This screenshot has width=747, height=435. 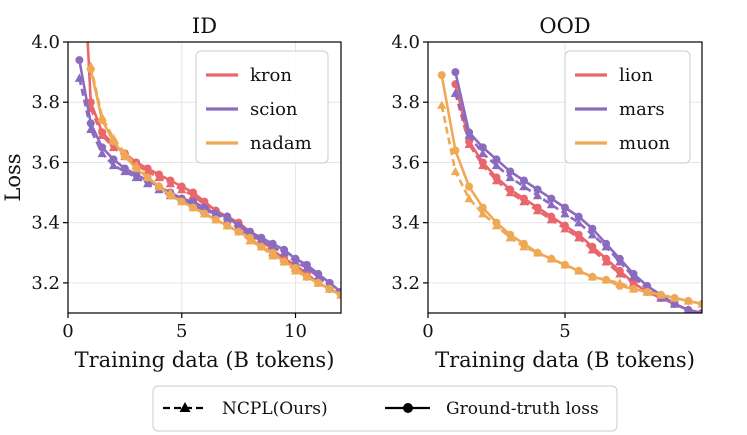 I want to click on x-tick-label: 10, so click(x=295, y=331).